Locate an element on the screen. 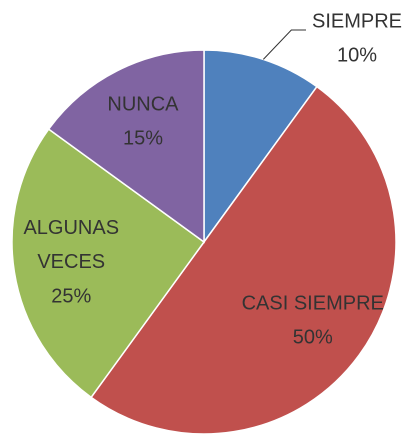 This screenshot has width=409, height=434. leader-line is located at coordinates (284, 44).